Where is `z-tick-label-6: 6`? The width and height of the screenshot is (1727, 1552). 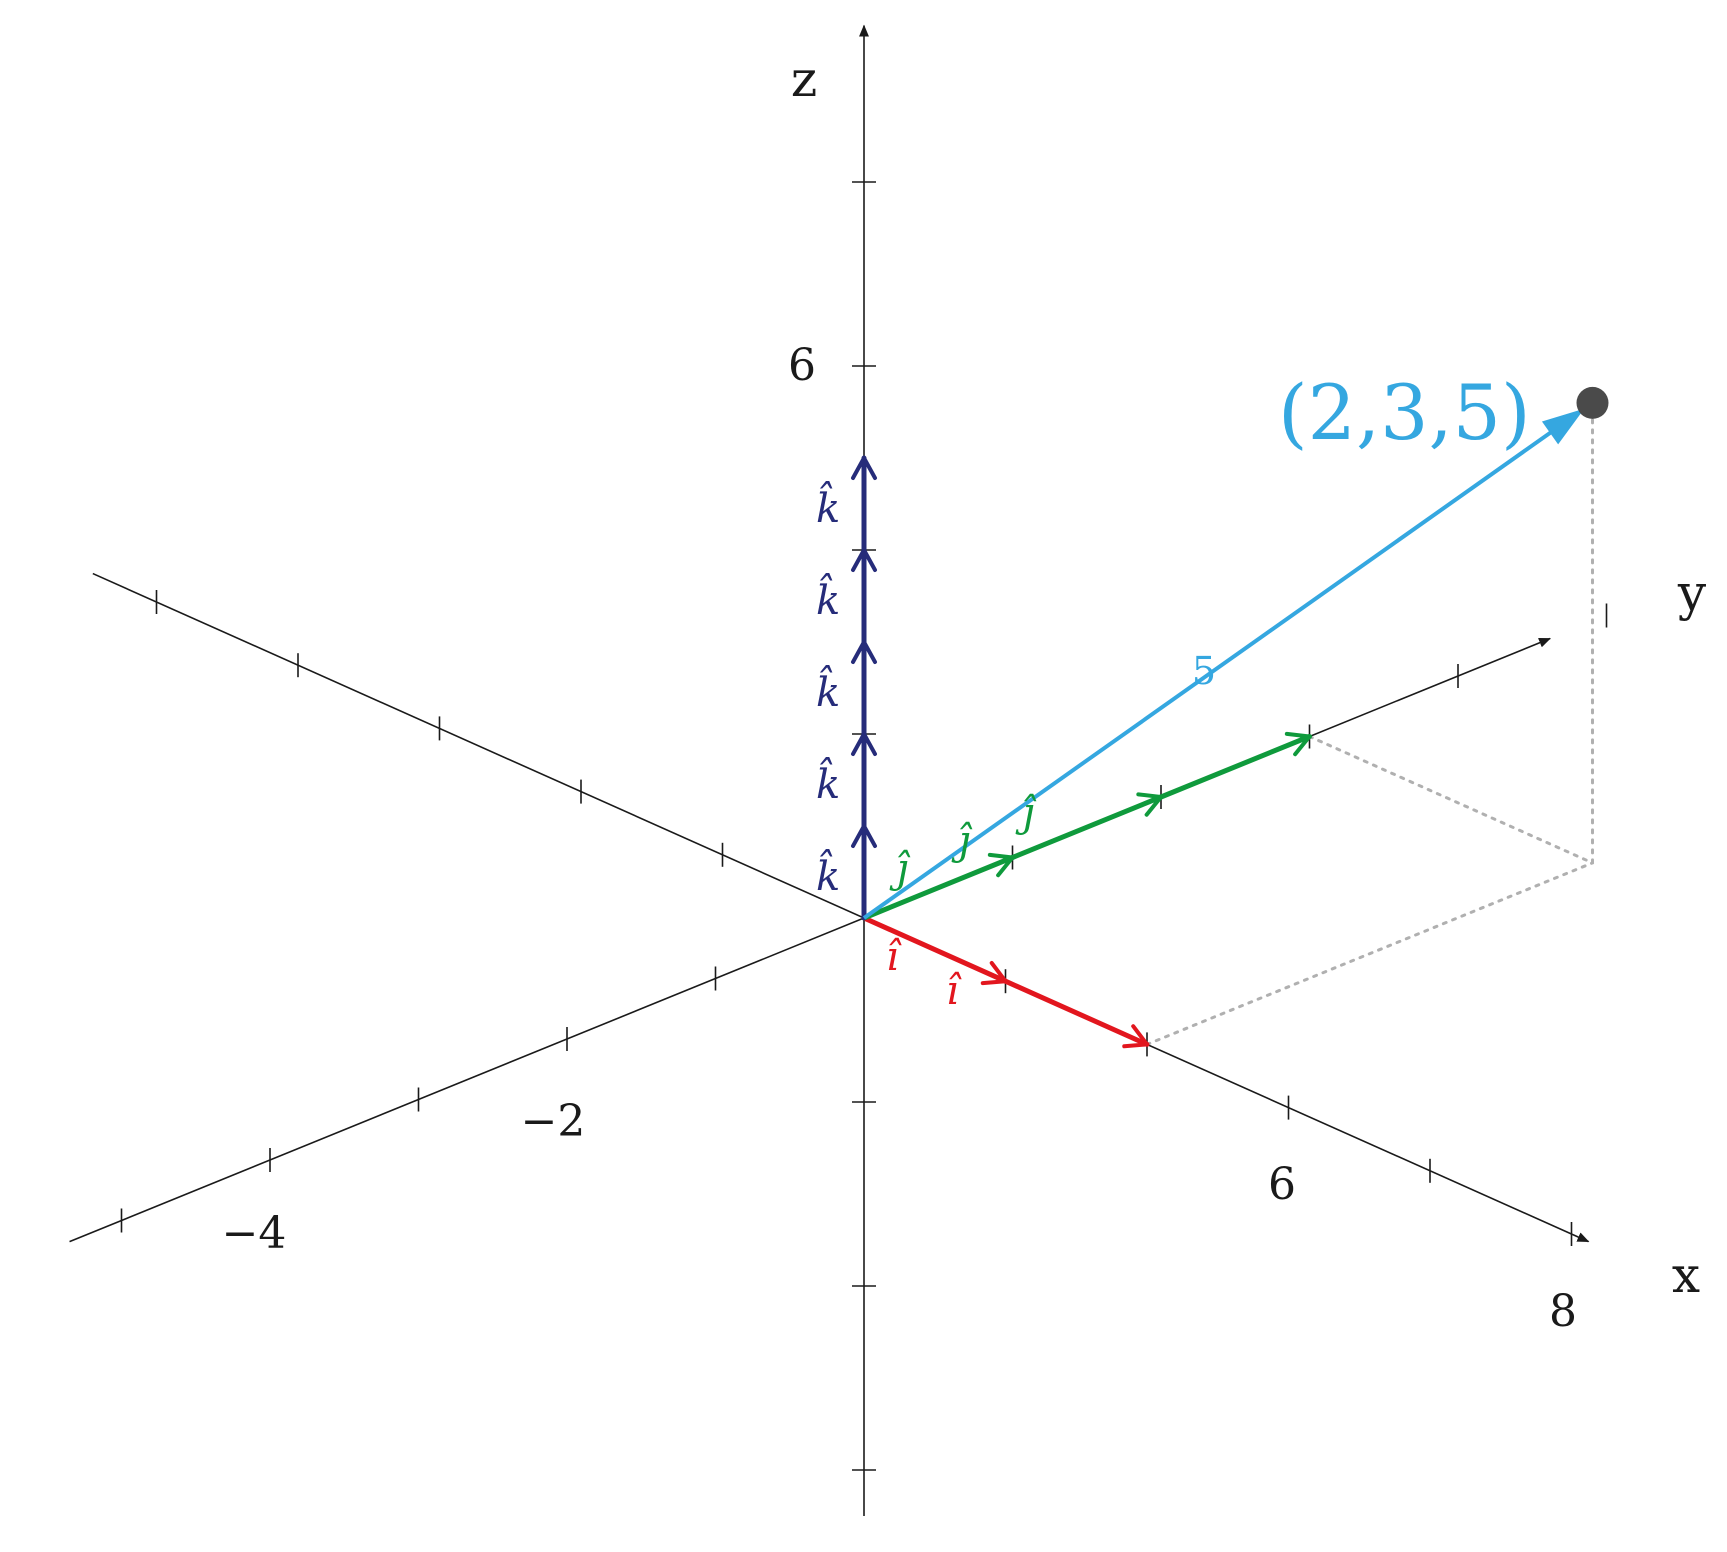 z-tick-label-6: 6 is located at coordinates (802, 365).